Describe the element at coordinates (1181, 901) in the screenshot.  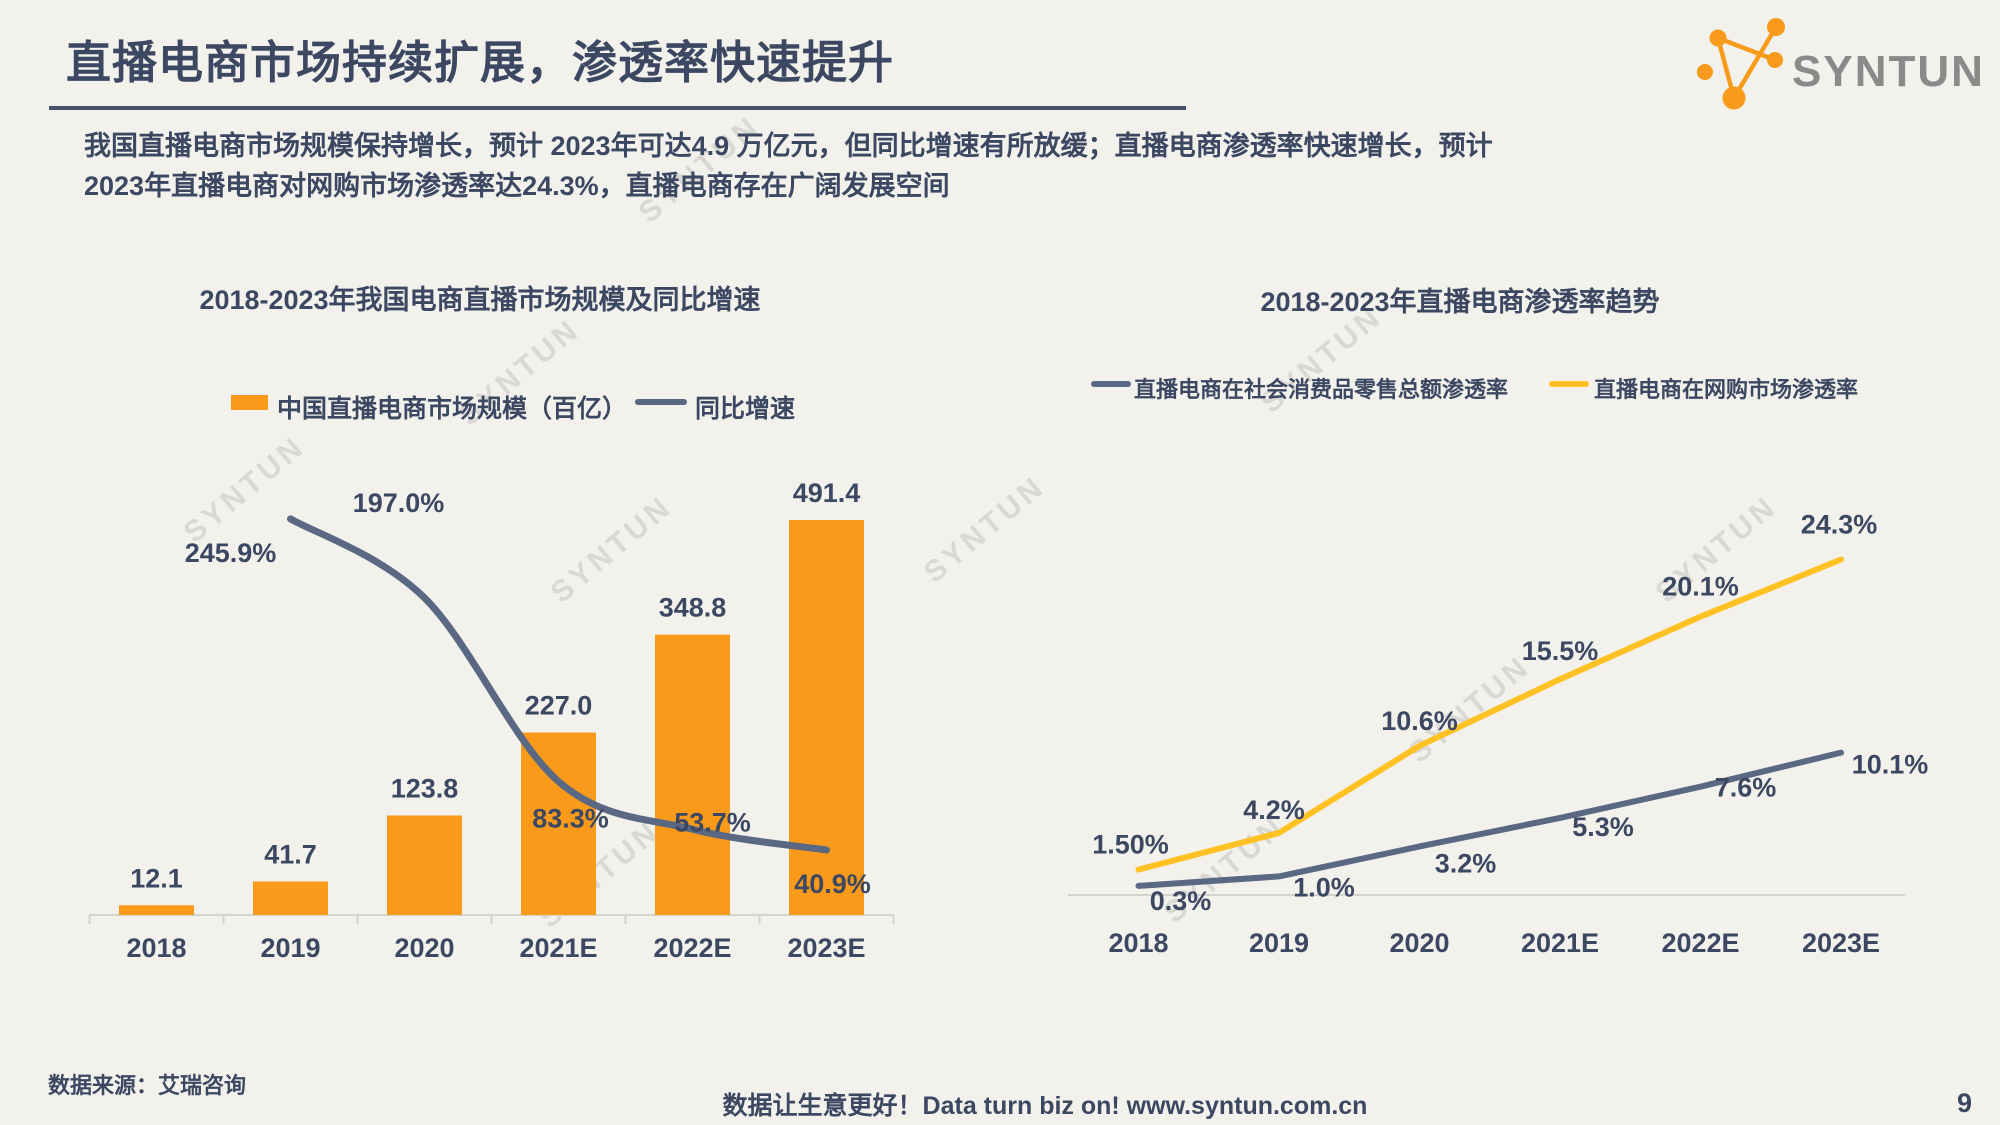
I see `penetration-value-label: 0.3%` at that location.